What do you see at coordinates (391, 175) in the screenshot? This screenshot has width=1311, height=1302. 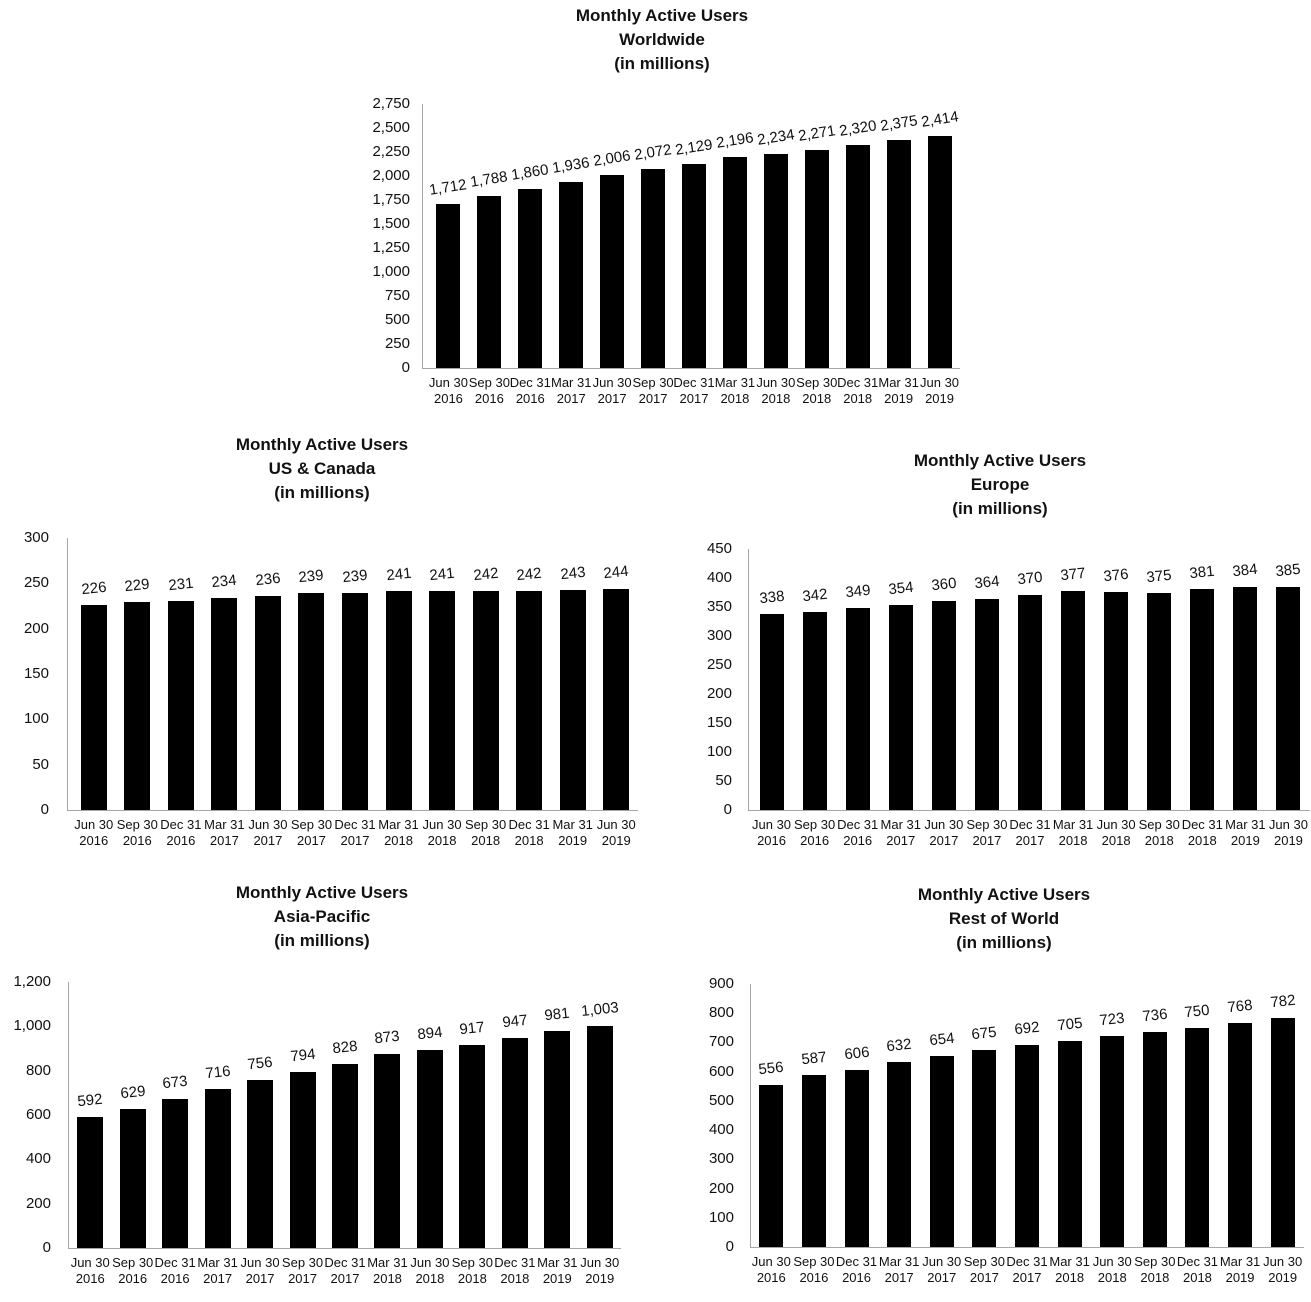 I see `y-tick-label: 2,000` at bounding box center [391, 175].